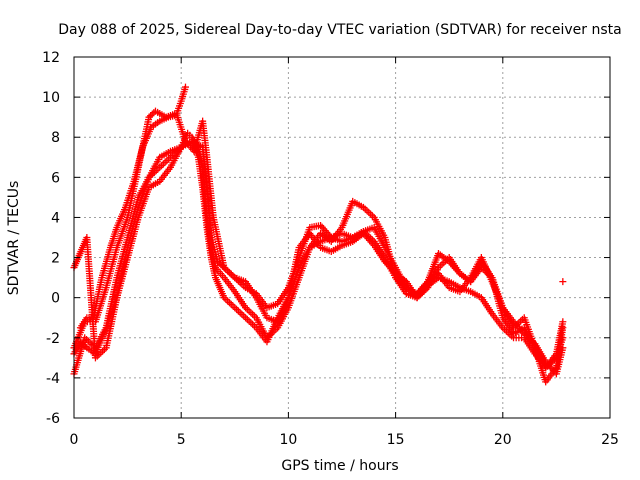  What do you see at coordinates (503, 440) in the screenshot?
I see `x-tick-label: 20` at bounding box center [503, 440].